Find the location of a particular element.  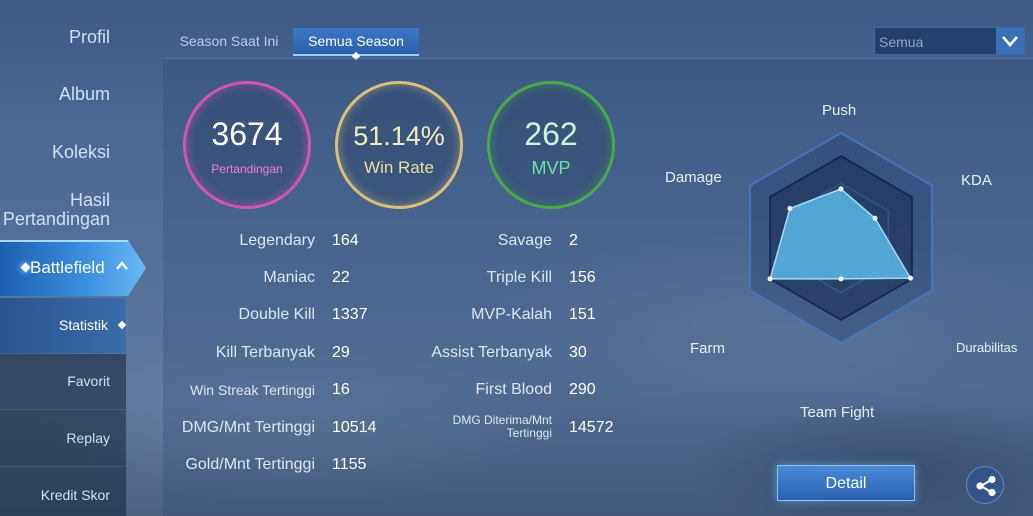

sidebar-item-battlefield-label: Battlefield is located at coordinates (67, 267).